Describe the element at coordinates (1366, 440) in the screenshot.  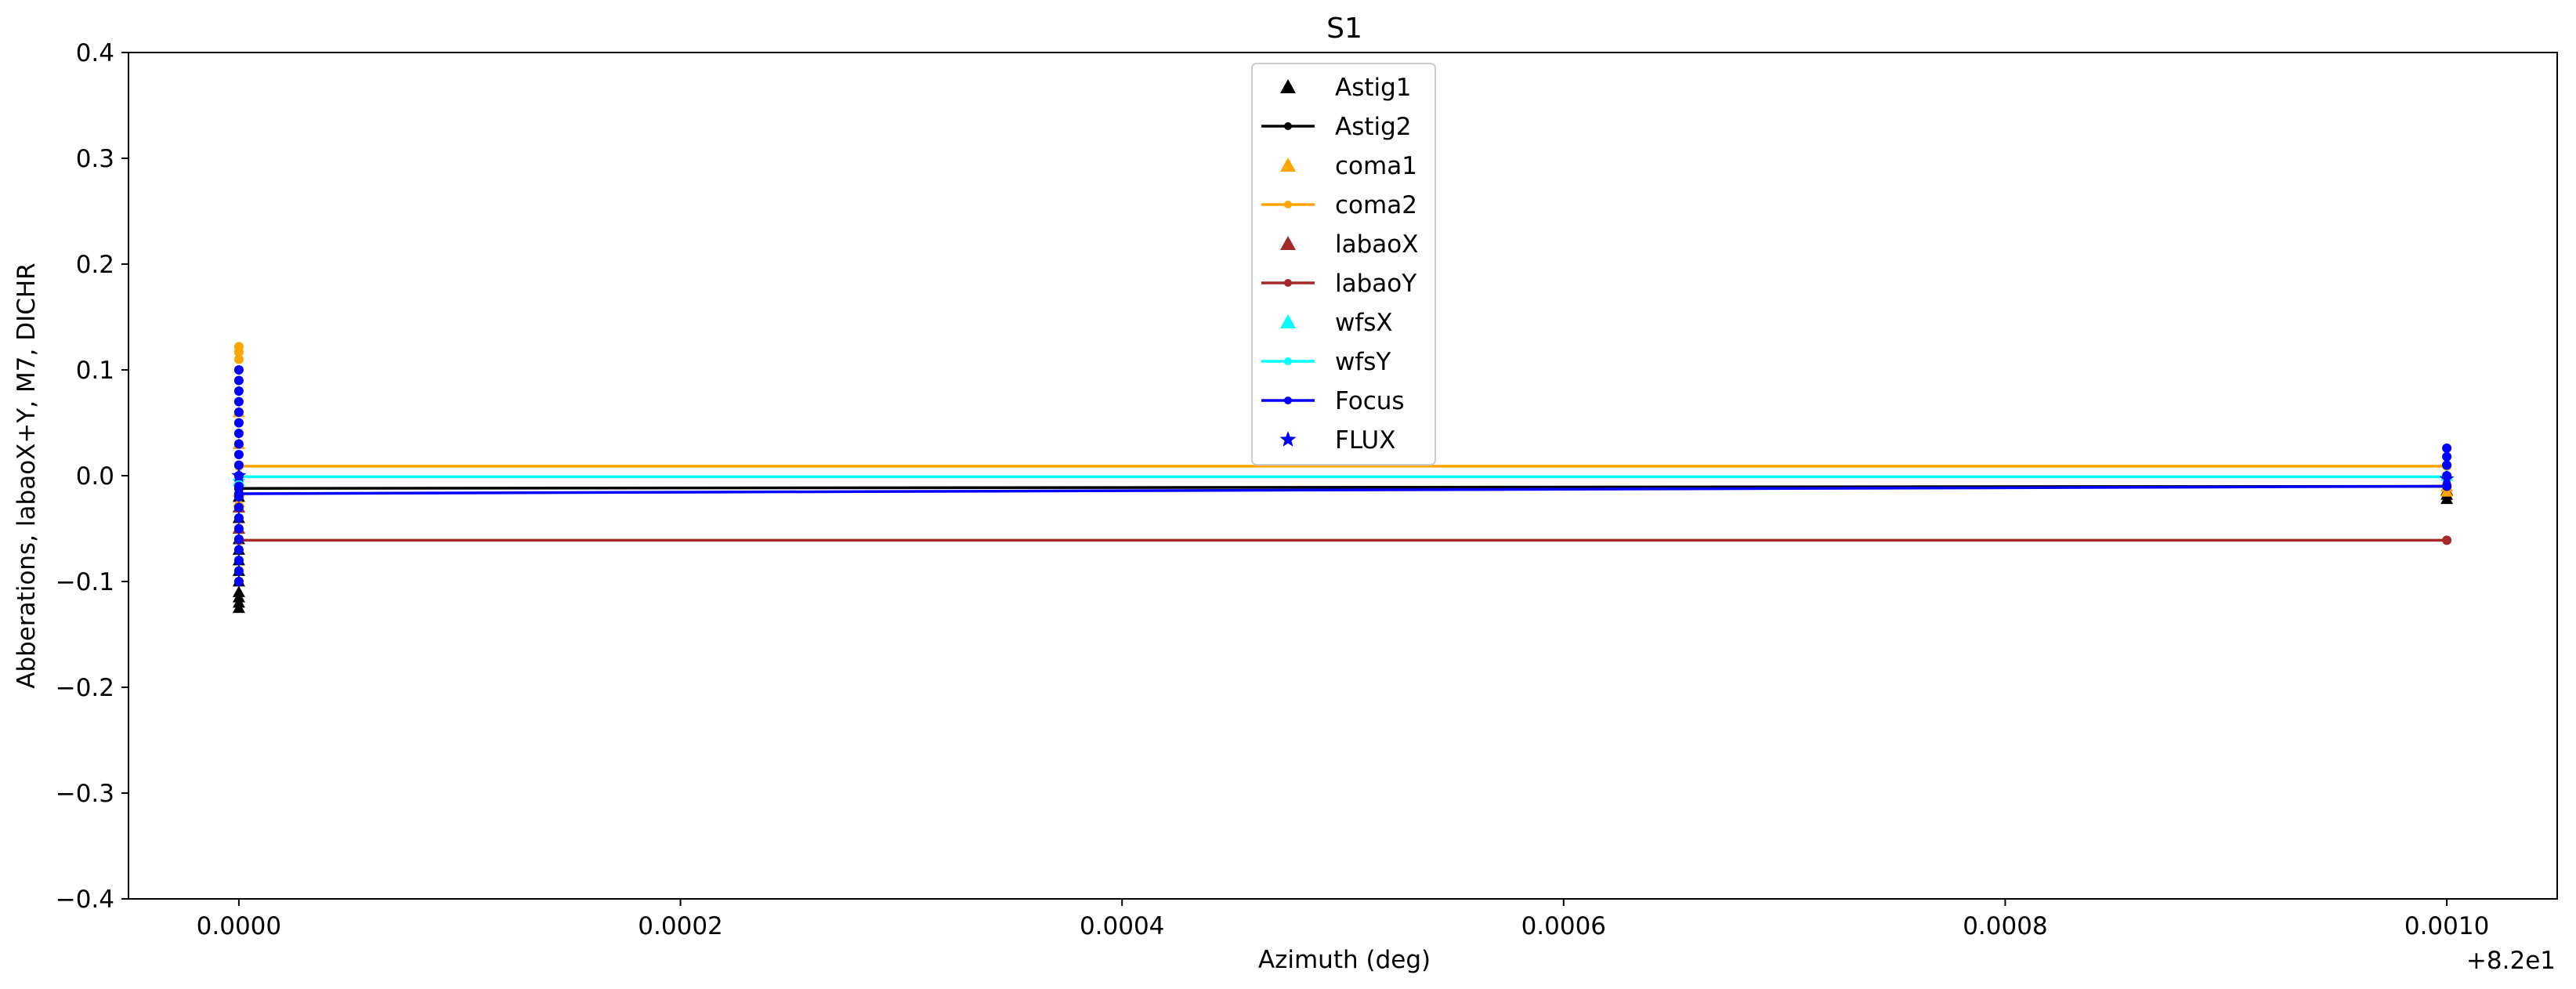
I see `legend-label-flux: FLUX` at that location.